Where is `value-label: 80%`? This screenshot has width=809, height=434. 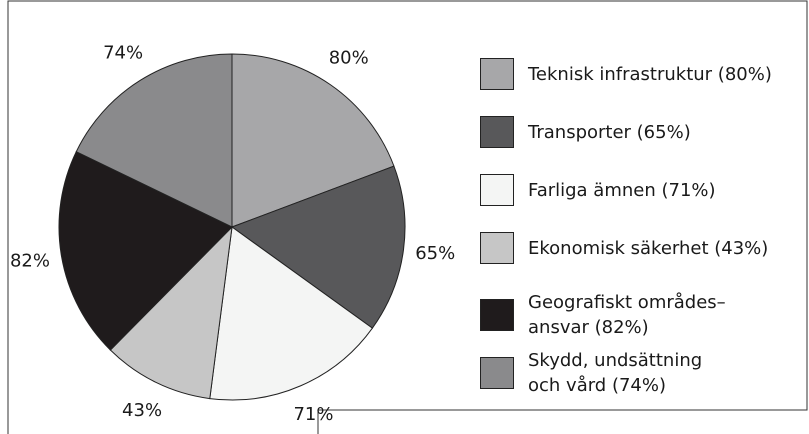
value-label: 80% is located at coordinates (349, 57).